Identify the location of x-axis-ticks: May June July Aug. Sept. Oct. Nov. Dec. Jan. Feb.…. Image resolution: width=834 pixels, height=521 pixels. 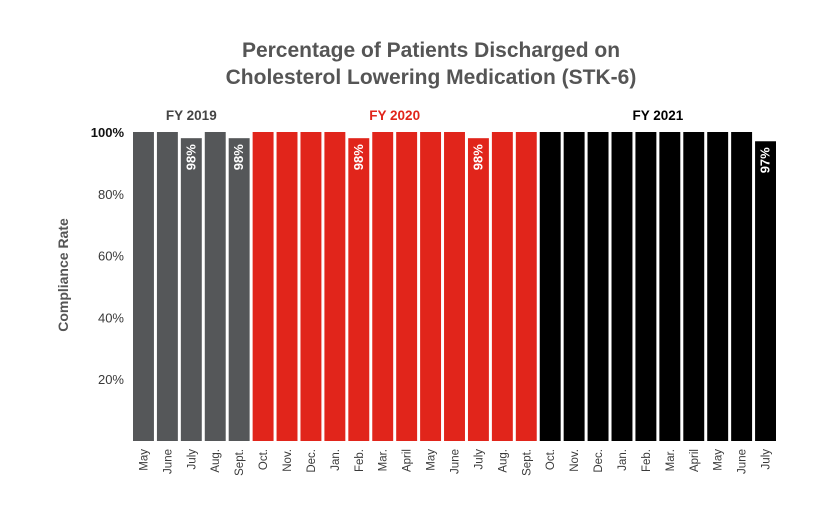
(455, 462).